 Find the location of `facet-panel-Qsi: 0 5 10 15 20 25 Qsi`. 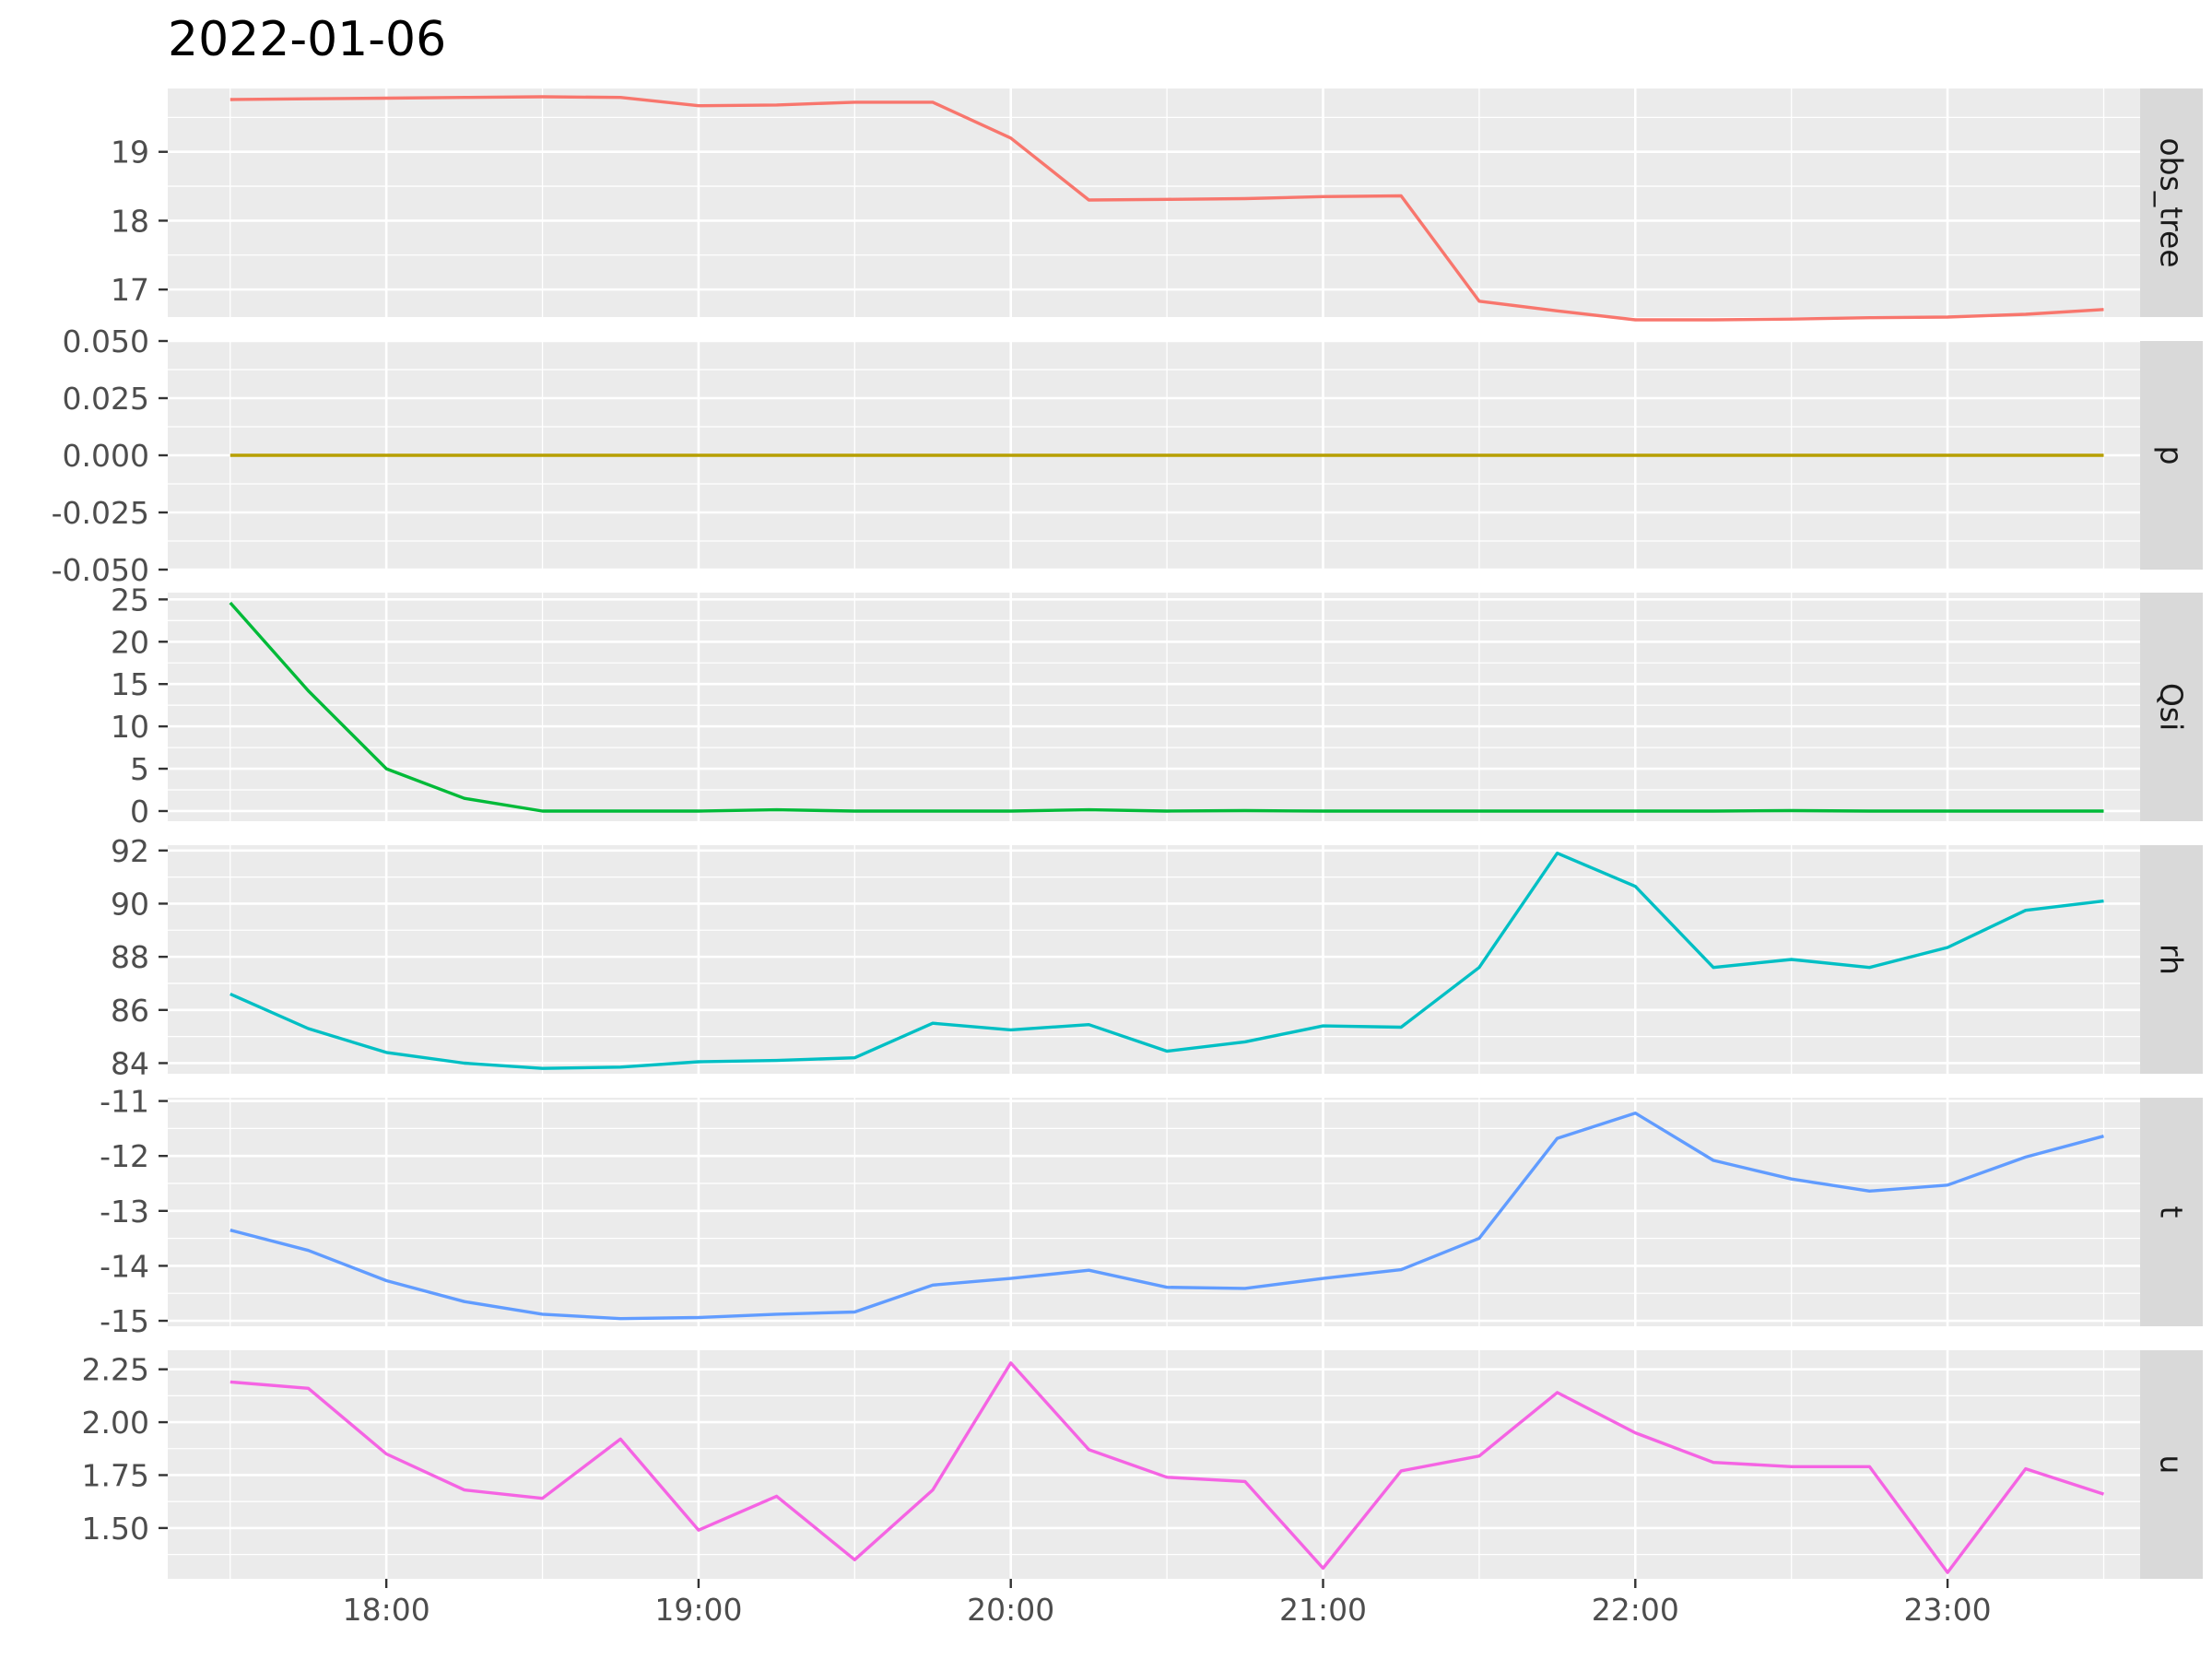

facet-panel-Qsi: 0 5 10 15 20 25 Qsi is located at coordinates (1157, 706).